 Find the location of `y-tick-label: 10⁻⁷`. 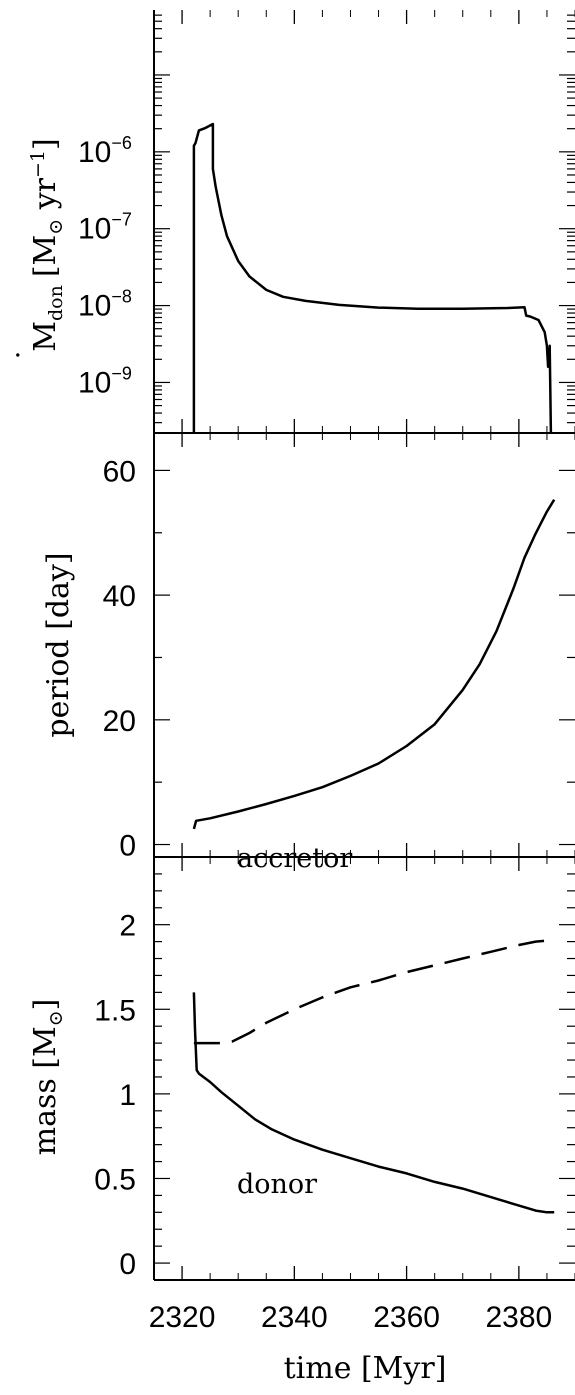

y-tick-label: 10⁻⁷ is located at coordinates (105, 228).